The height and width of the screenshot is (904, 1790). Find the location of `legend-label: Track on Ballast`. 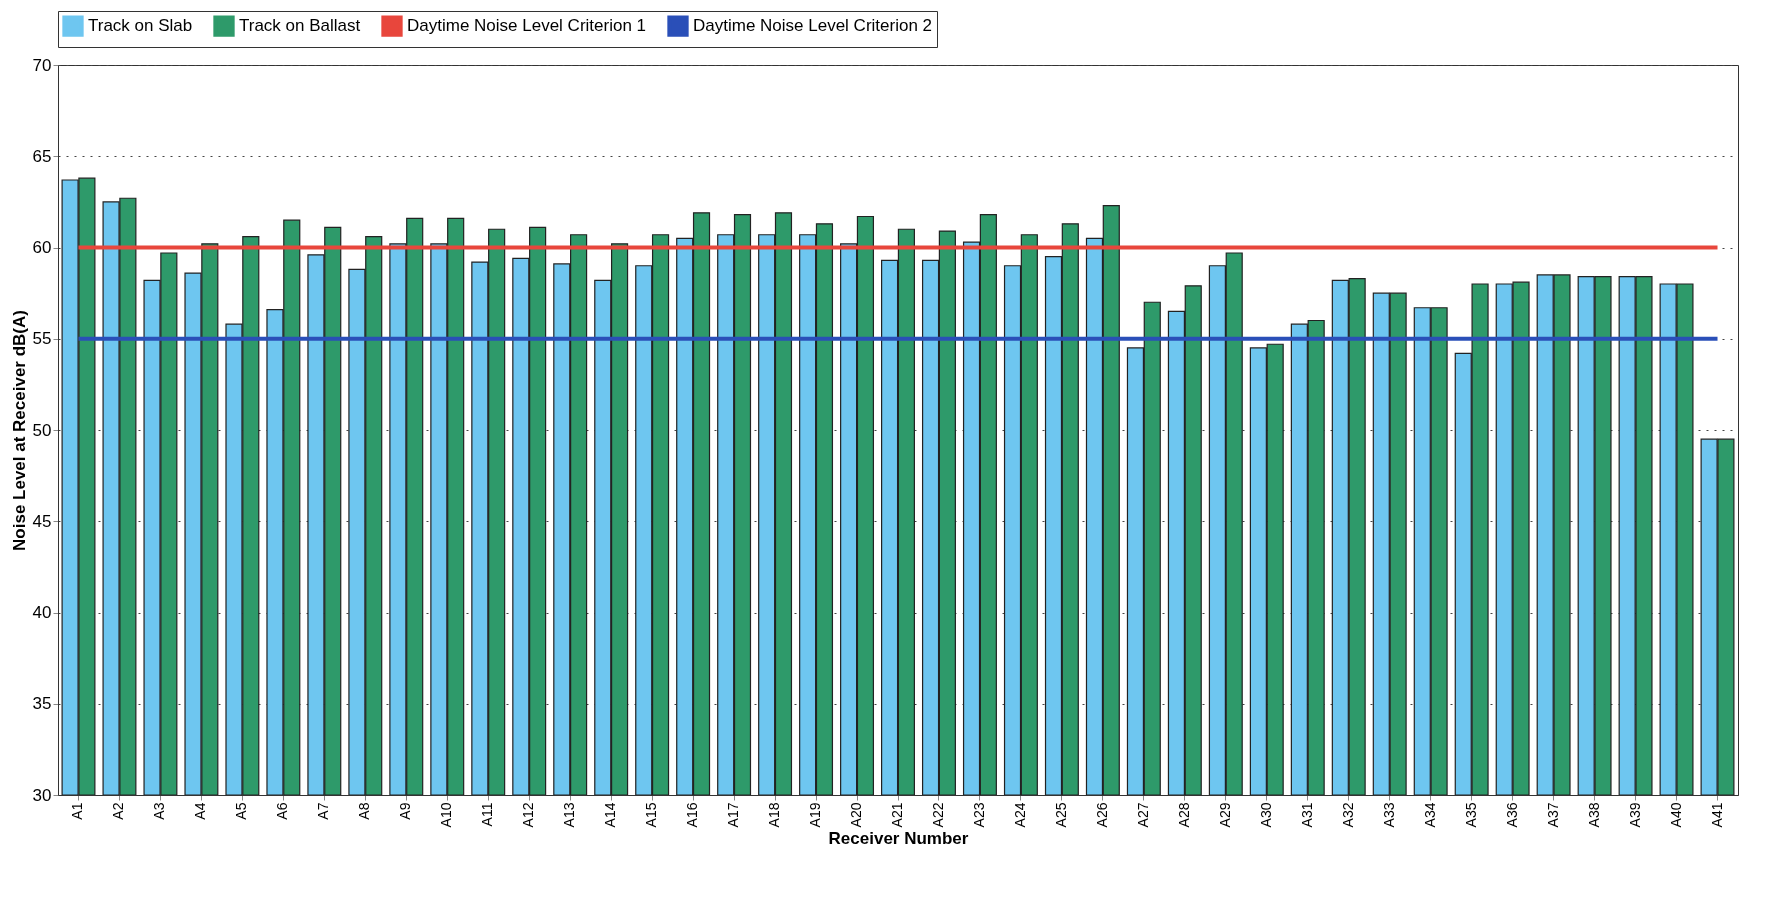

legend-label: Track on Ballast is located at coordinates (300, 26).